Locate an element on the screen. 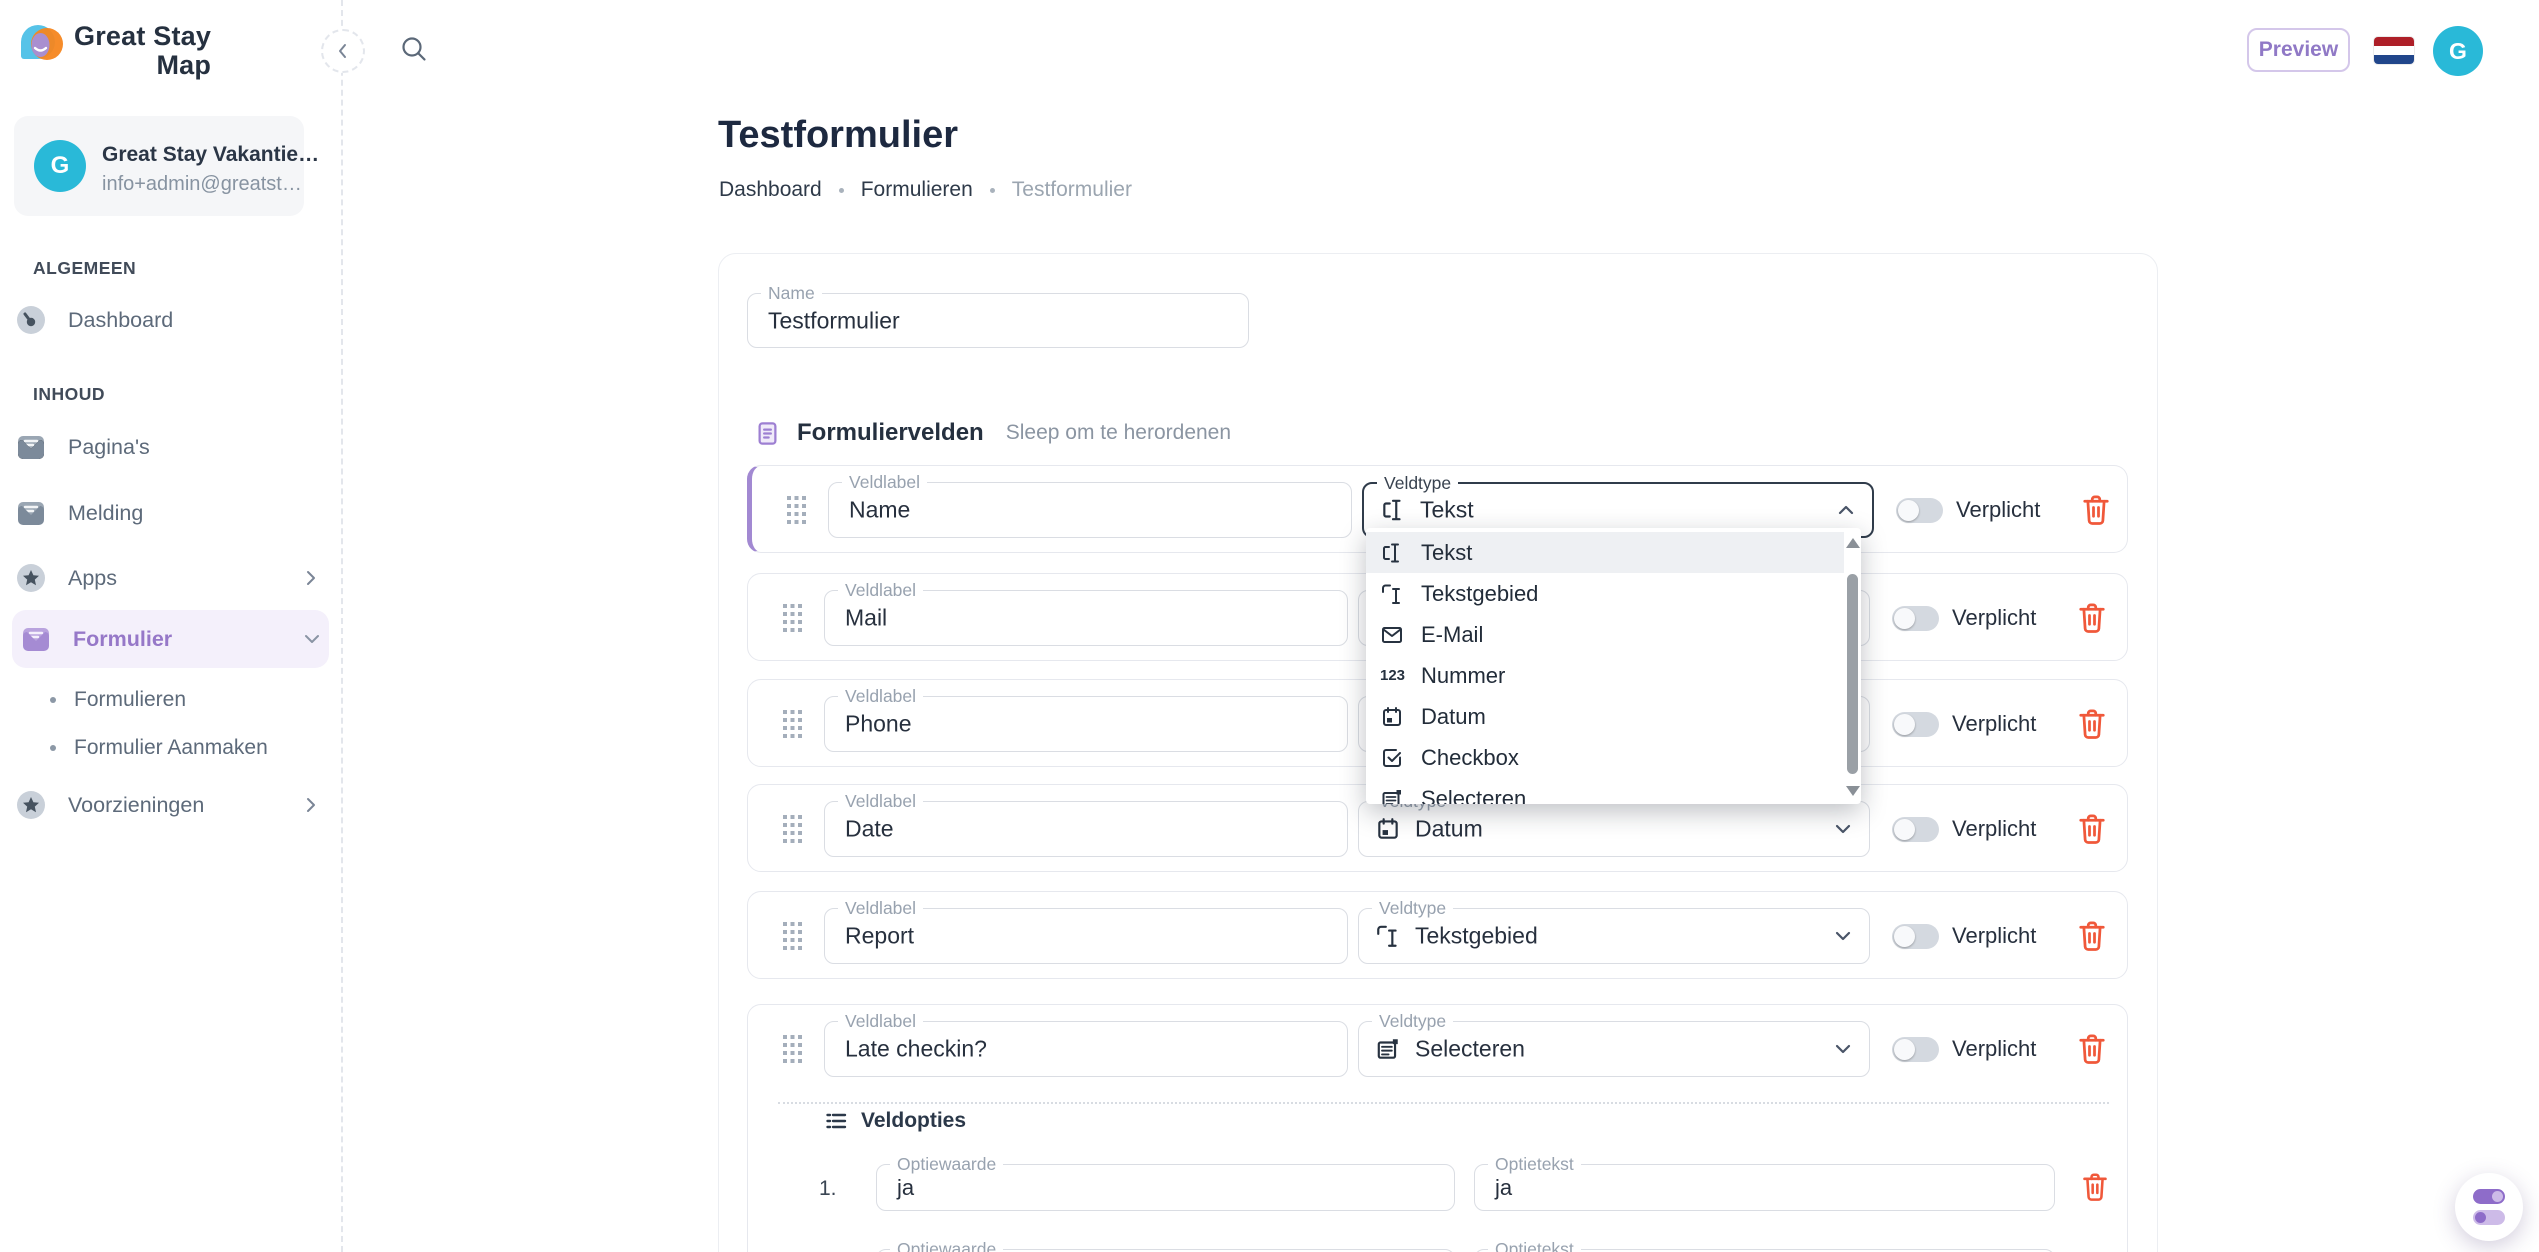 The height and width of the screenshot is (1252, 2539). scroll-up-icon is located at coordinates (1853, 543).